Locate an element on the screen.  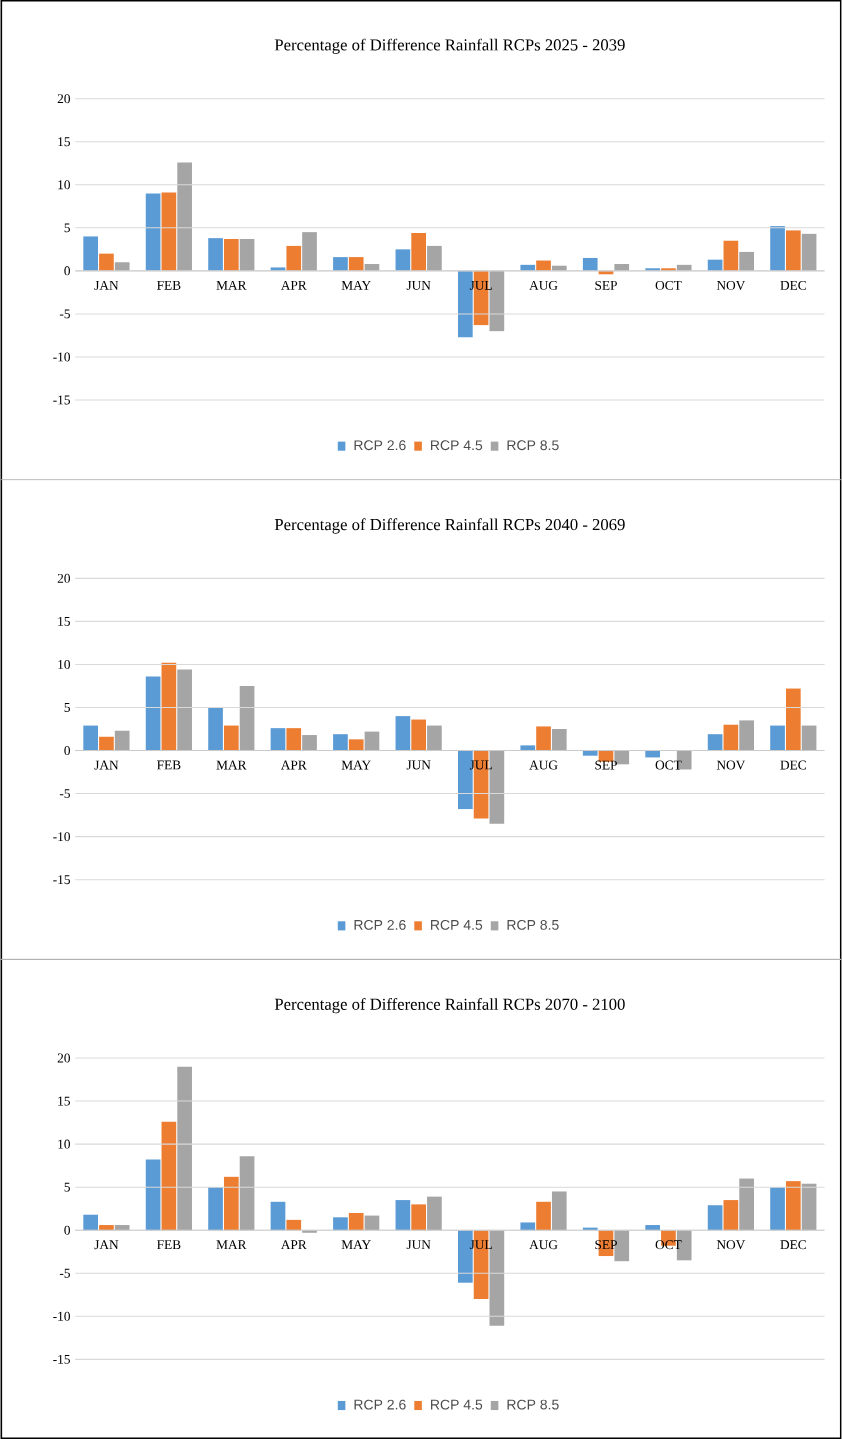
x-tick-label: FEB is located at coordinates (168, 765).